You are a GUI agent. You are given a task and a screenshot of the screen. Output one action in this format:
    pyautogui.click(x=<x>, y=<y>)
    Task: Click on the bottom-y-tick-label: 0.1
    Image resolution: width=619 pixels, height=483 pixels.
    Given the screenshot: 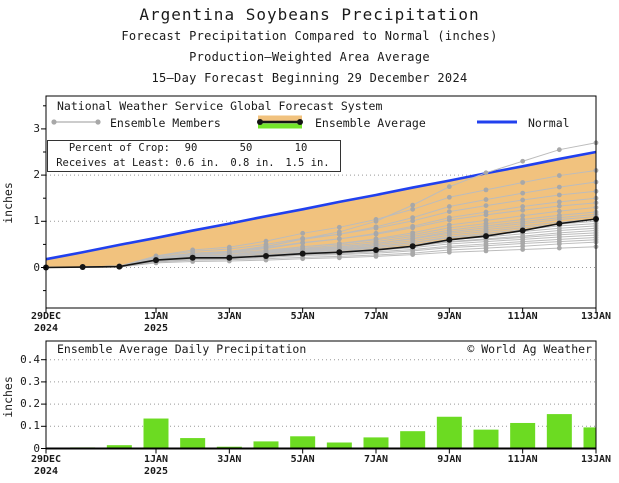 What is the action you would take?
    pyautogui.click(x=30, y=426)
    